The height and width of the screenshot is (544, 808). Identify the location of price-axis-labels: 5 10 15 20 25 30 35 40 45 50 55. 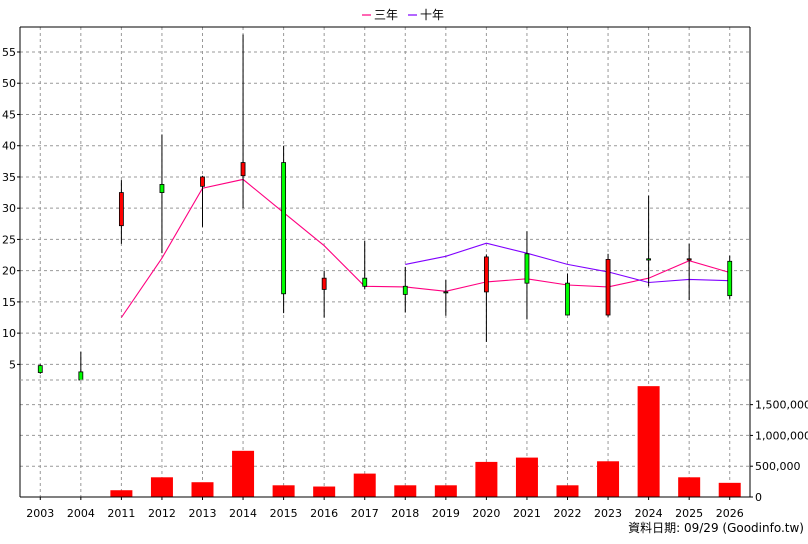
(11, 208).